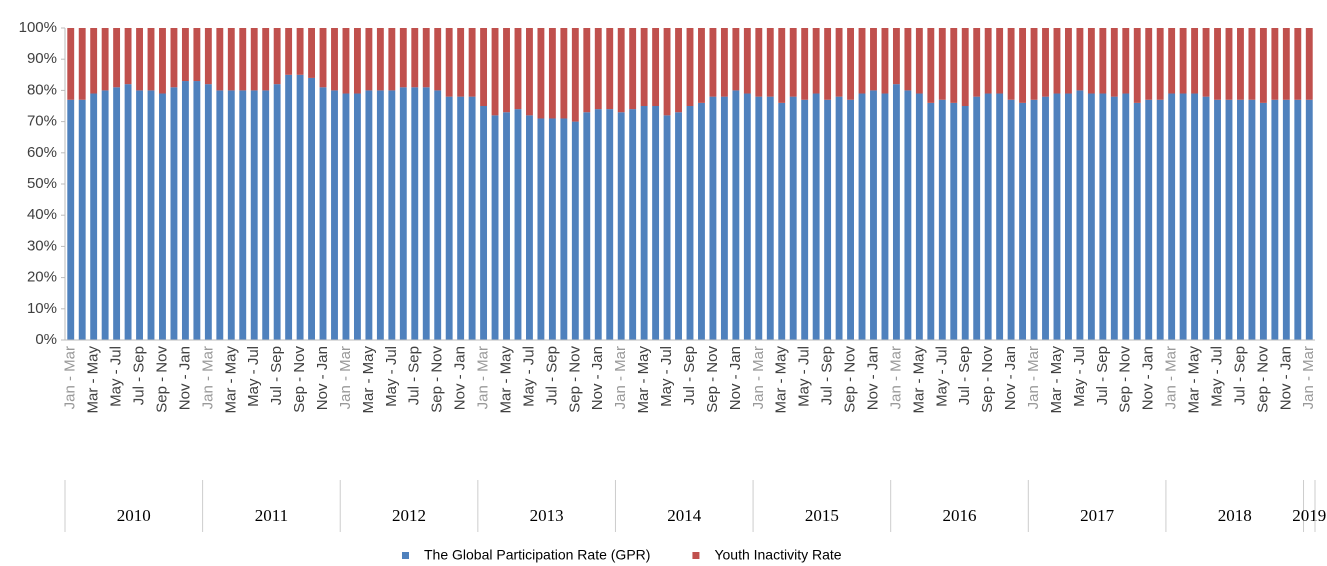 The image size is (1327, 566). What do you see at coordinates (1309, 515) in the screenshot?
I see `year-label: 2019` at bounding box center [1309, 515].